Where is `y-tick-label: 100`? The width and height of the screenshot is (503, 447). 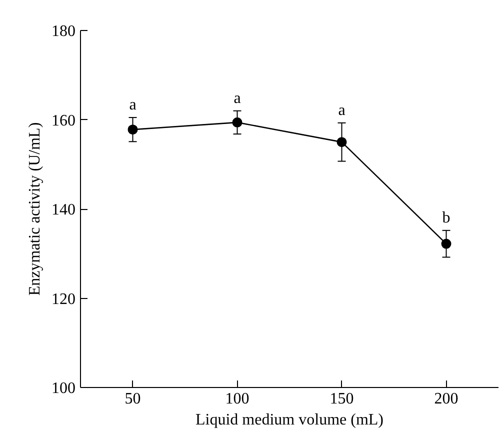 y-tick-label: 100 is located at coordinates (64, 388).